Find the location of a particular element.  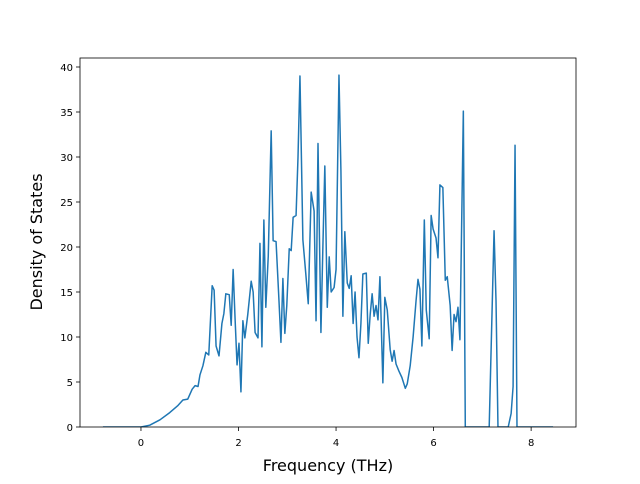

y-tick-label: 20 is located at coordinates (66, 248).